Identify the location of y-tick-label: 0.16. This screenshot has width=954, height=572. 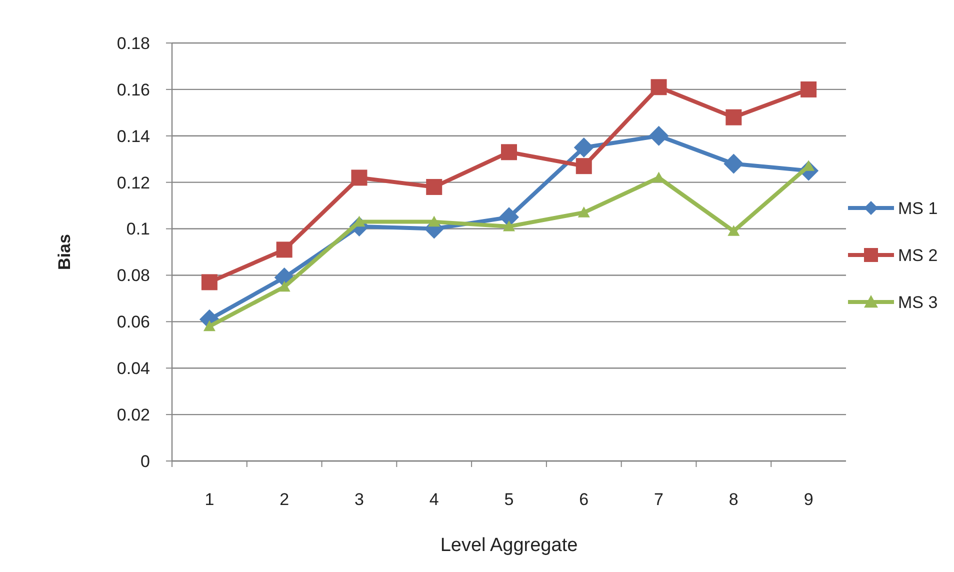
(133, 90).